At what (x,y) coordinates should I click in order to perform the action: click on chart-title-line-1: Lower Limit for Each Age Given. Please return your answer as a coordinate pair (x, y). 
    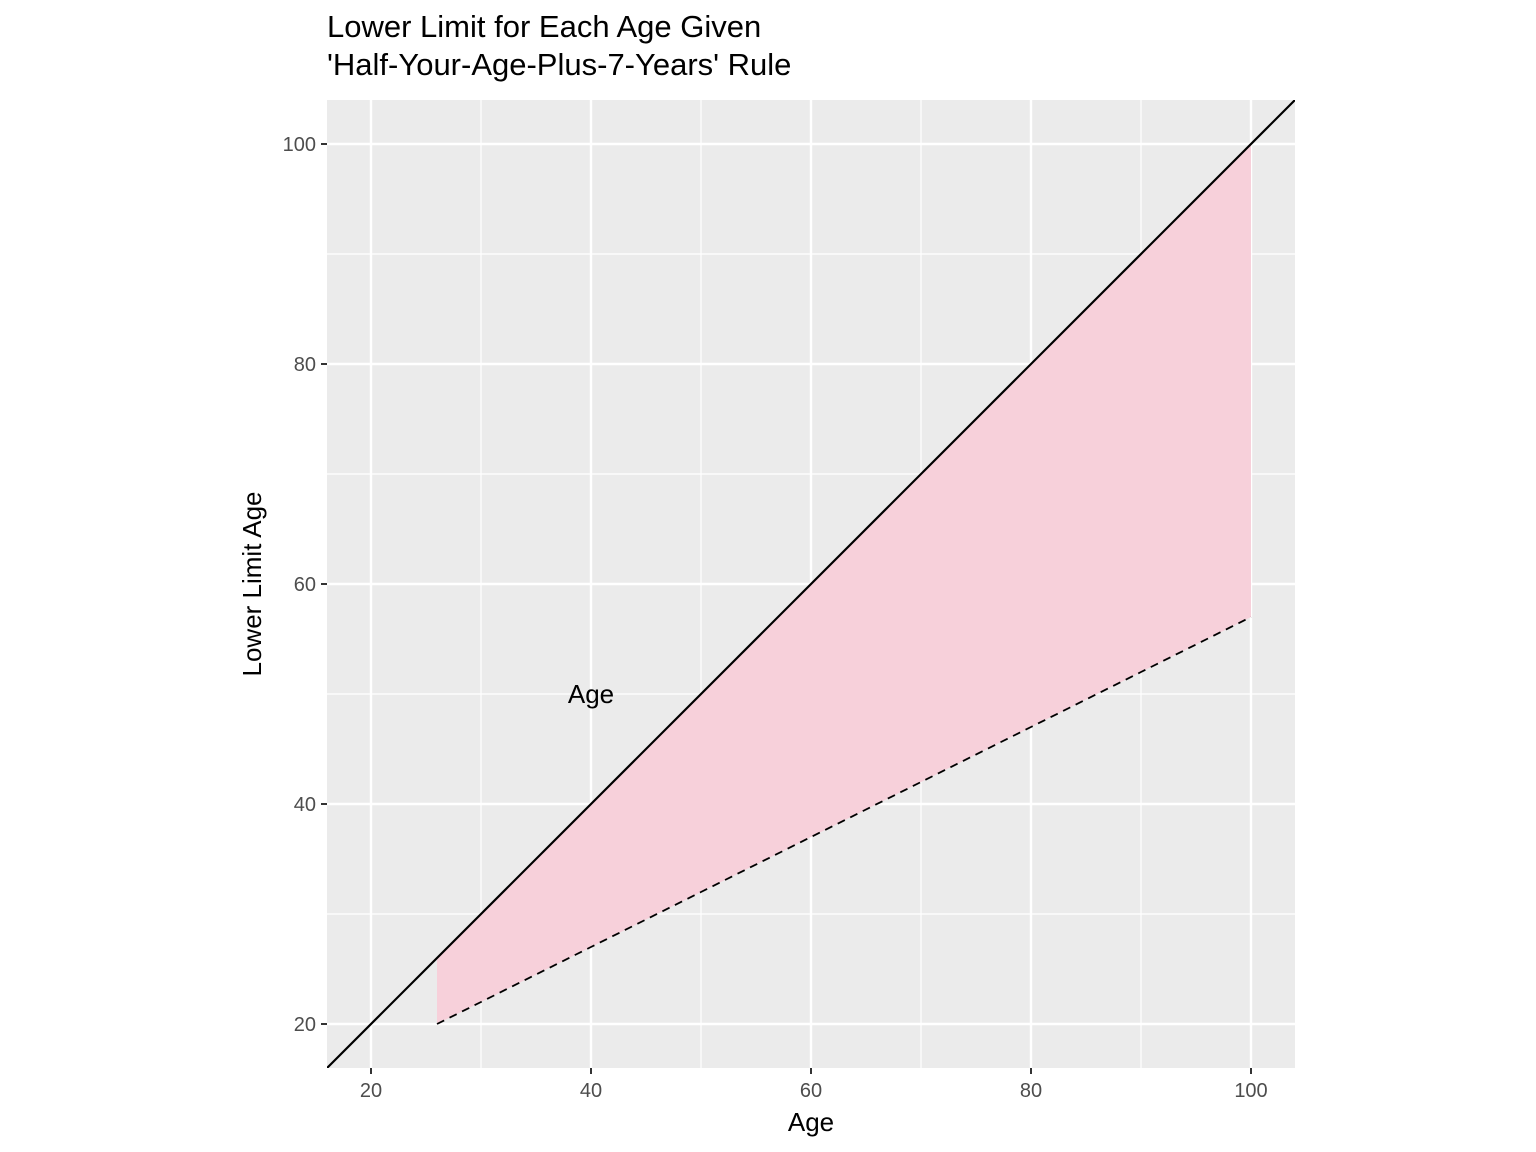
    Looking at the image, I should click on (544, 26).